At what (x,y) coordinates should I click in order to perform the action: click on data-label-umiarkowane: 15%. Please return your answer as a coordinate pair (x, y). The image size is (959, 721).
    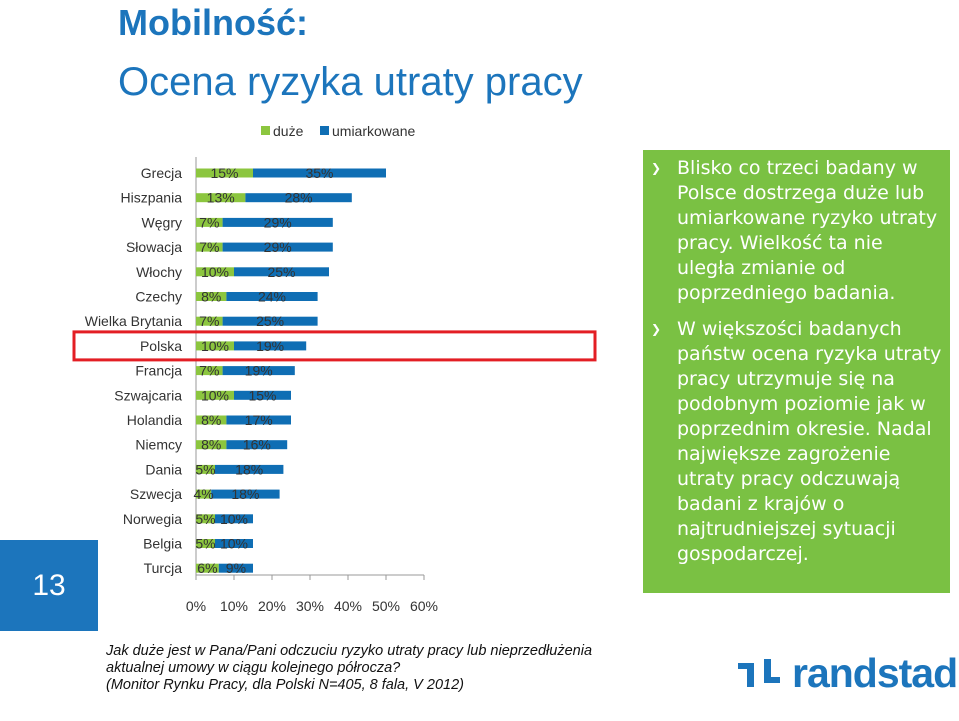
    Looking at the image, I should click on (262, 395).